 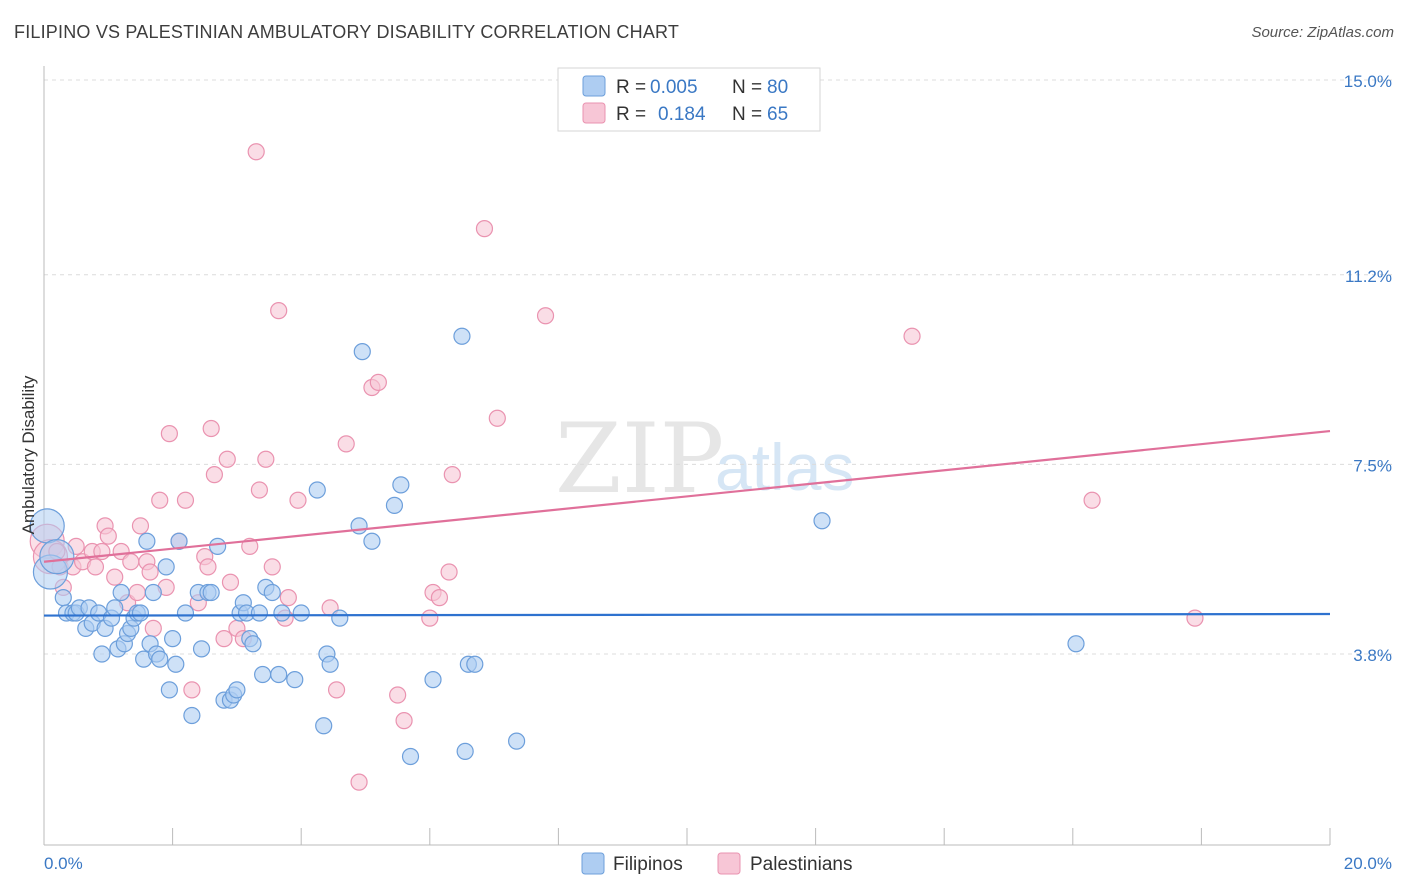 I want to click on legend-r-label-1: R =, so click(x=631, y=87).